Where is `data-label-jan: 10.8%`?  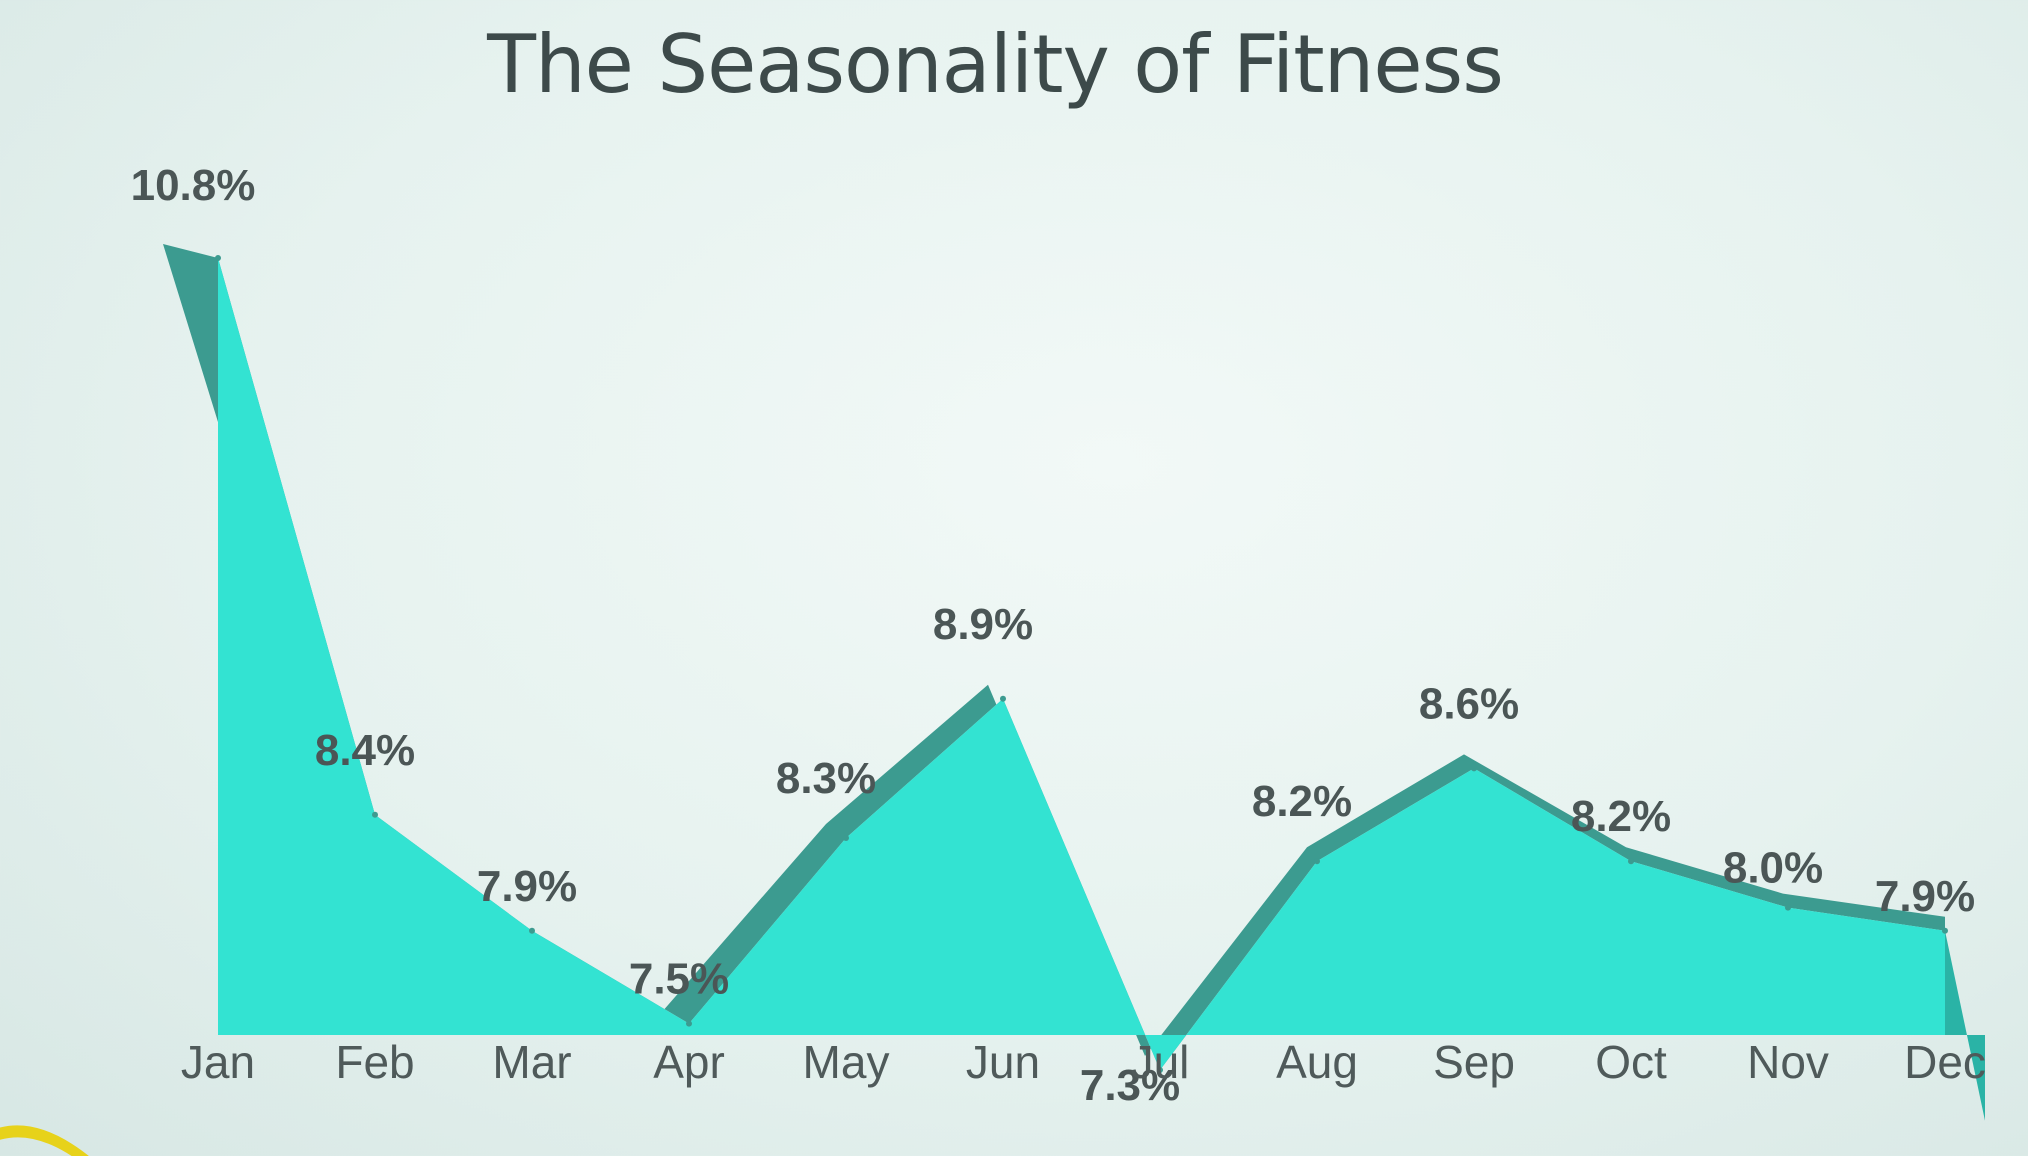
data-label-jan: 10.8% is located at coordinates (193, 185).